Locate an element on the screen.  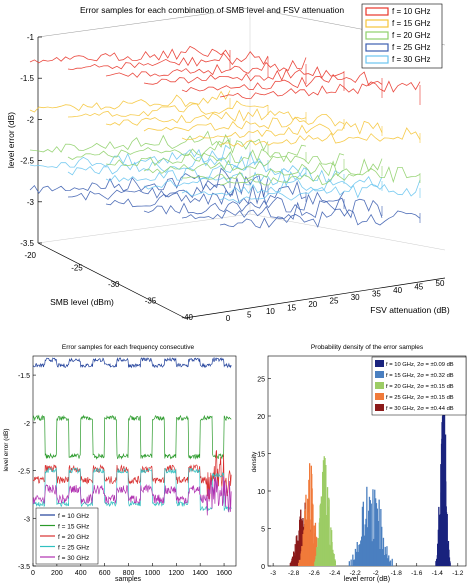
right-y-tick-label: 5 is located at coordinates (263, 530).